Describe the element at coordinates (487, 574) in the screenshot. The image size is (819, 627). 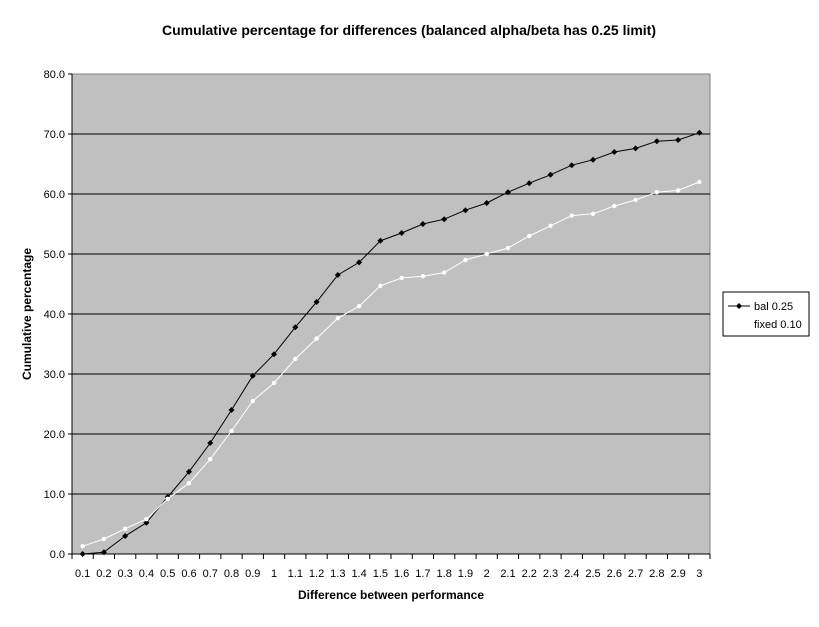
I see `x-tick-label: 2` at that location.